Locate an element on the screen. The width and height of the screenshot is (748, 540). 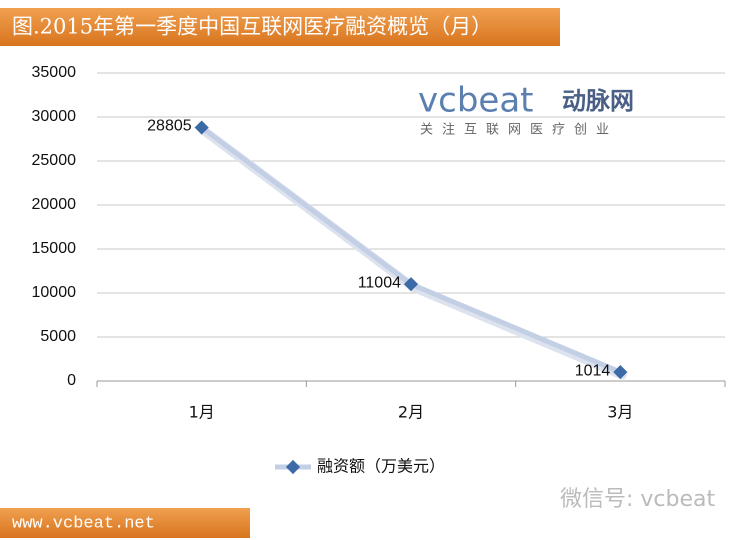
title-bar is located at coordinates (280, 27).